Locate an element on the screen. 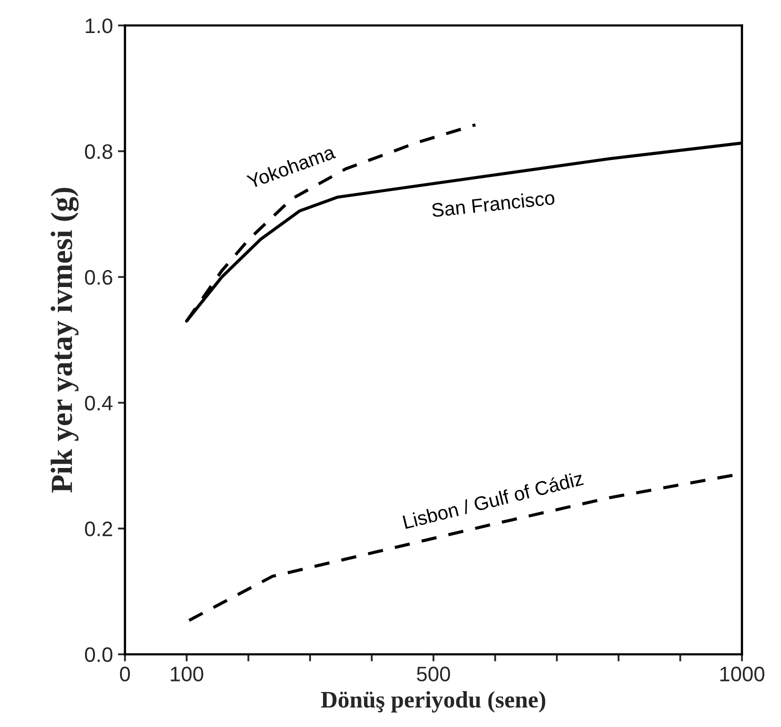 Image resolution: width=781 pixels, height=727 pixels. y-tick-label: 0.2 is located at coordinates (98, 529).